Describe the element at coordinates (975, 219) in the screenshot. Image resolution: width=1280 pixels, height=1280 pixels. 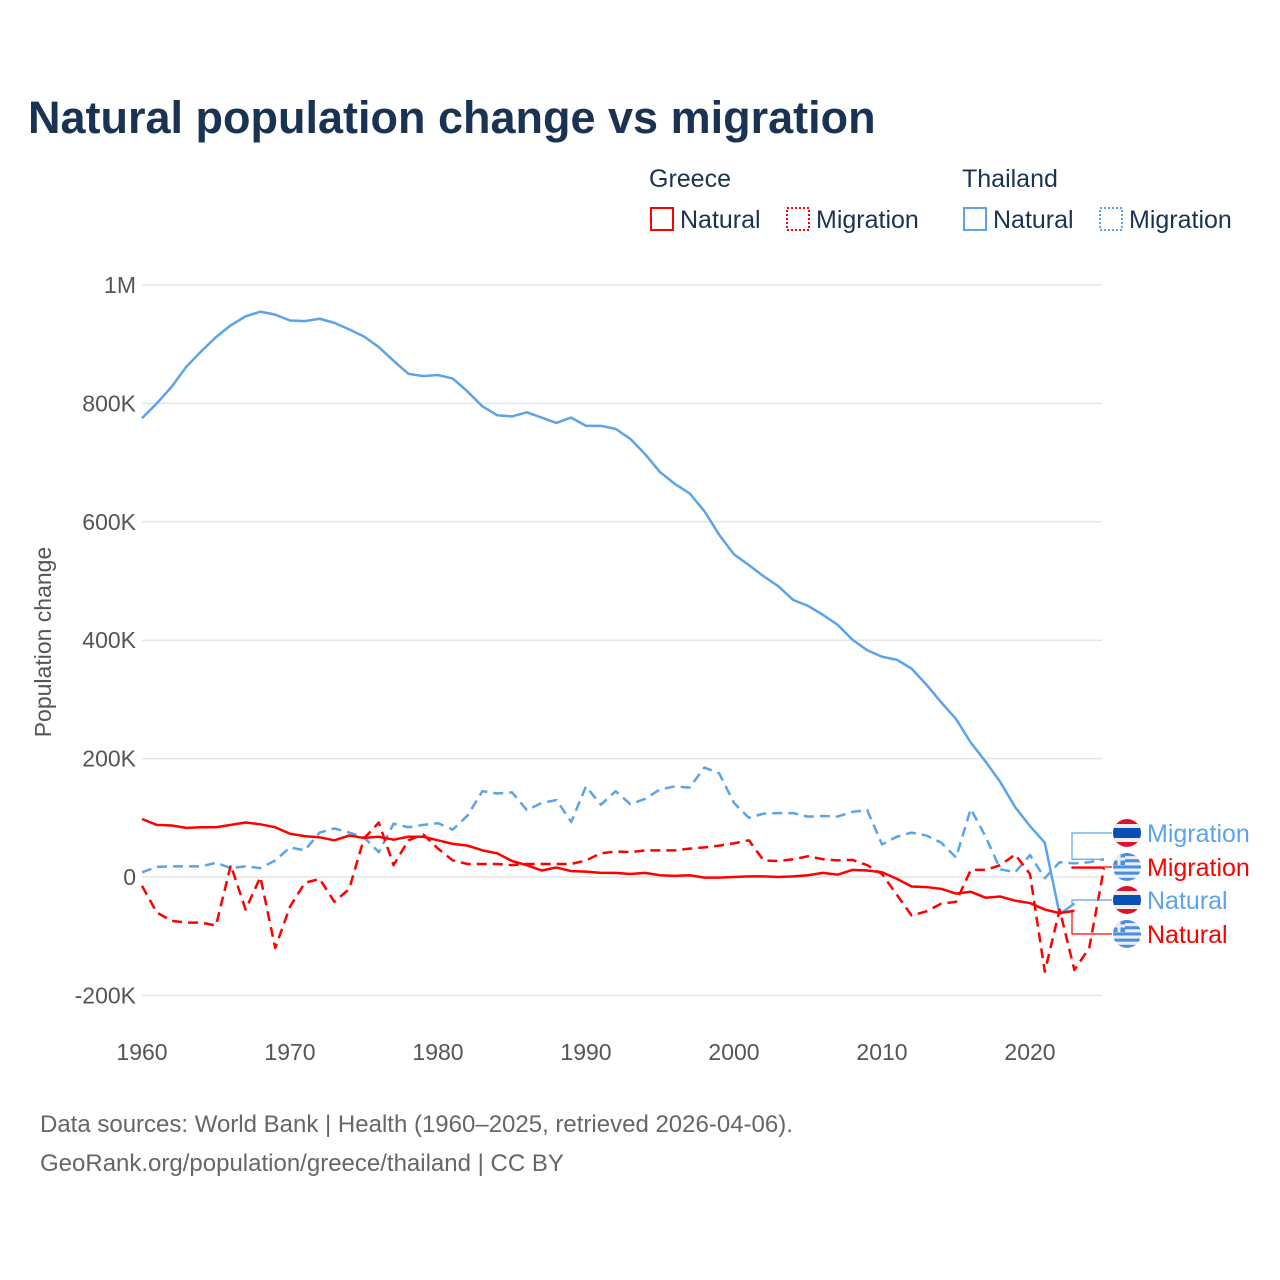
I see `legend-swatch-thailand-natural` at that location.